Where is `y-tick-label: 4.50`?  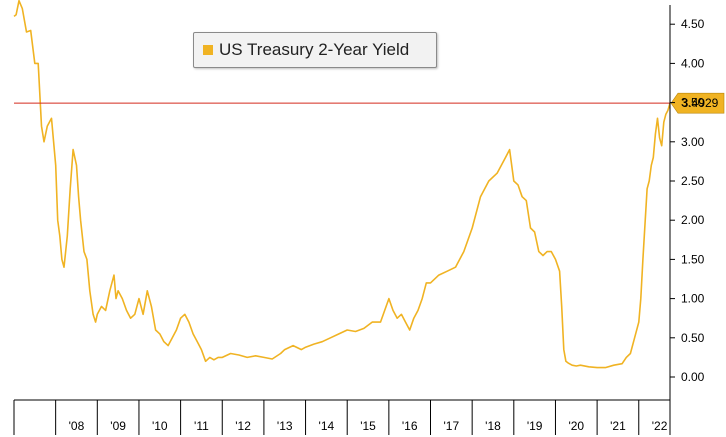
y-tick-label: 4.50 is located at coordinates (693, 24).